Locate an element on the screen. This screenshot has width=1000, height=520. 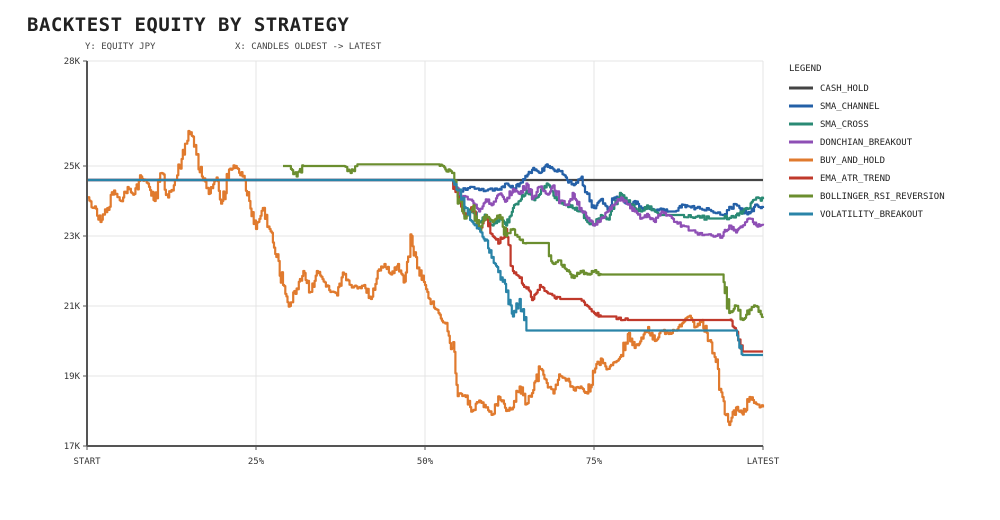
legend-title: LEGEND is located at coordinates (805, 69).